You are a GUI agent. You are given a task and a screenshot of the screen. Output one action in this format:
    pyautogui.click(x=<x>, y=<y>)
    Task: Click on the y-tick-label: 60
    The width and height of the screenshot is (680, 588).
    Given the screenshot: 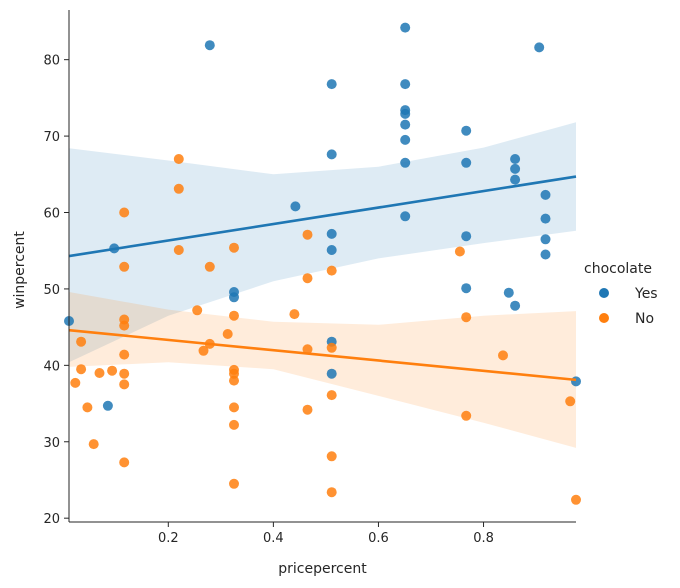 What is the action you would take?
    pyautogui.click(x=51, y=214)
    